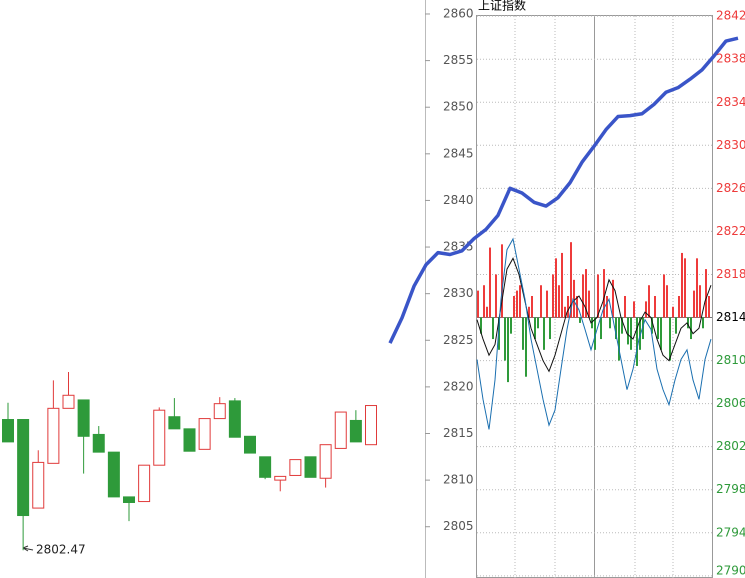 This screenshot has height=578, width=745. Describe the element at coordinates (594, 315) in the screenshot. I see `intraday-line` at that location.